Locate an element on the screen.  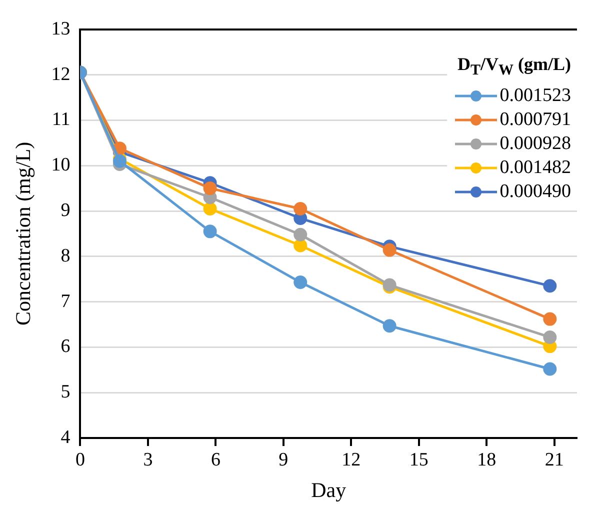
y-tick-label: 9 is located at coordinates (65, 210).